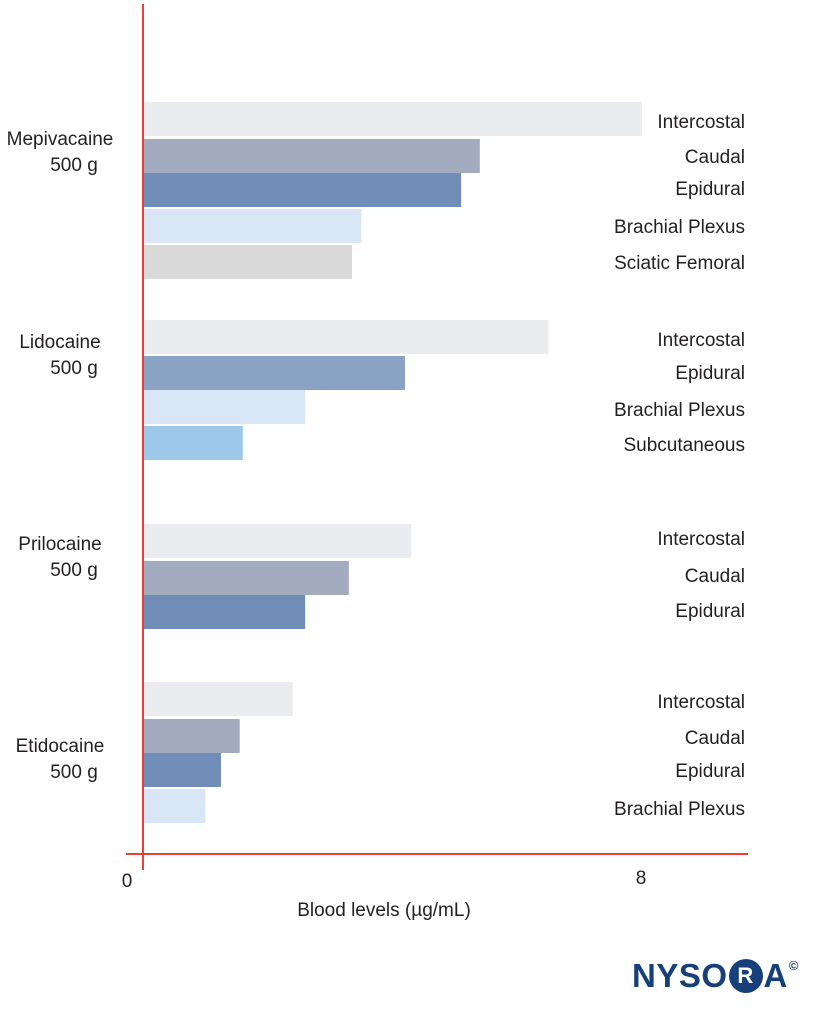 This screenshot has height=1024, width=838. What do you see at coordinates (127, 881) in the screenshot?
I see `x-tick-label: 0` at bounding box center [127, 881].